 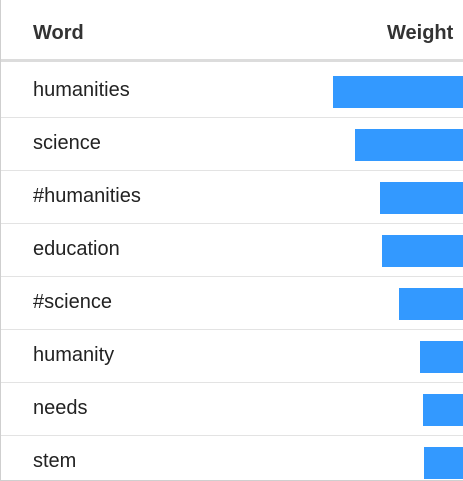 I want to click on table-row: humanities, so click(x=232, y=91).